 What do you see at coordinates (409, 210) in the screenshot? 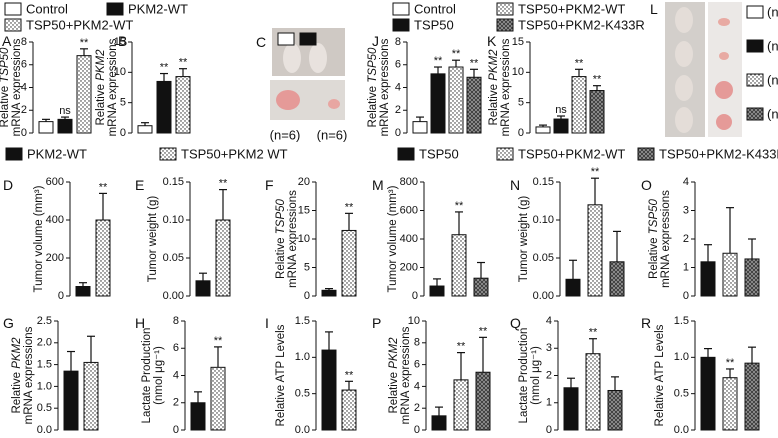
I see `y-tick-label: 600` at bounding box center [409, 210].